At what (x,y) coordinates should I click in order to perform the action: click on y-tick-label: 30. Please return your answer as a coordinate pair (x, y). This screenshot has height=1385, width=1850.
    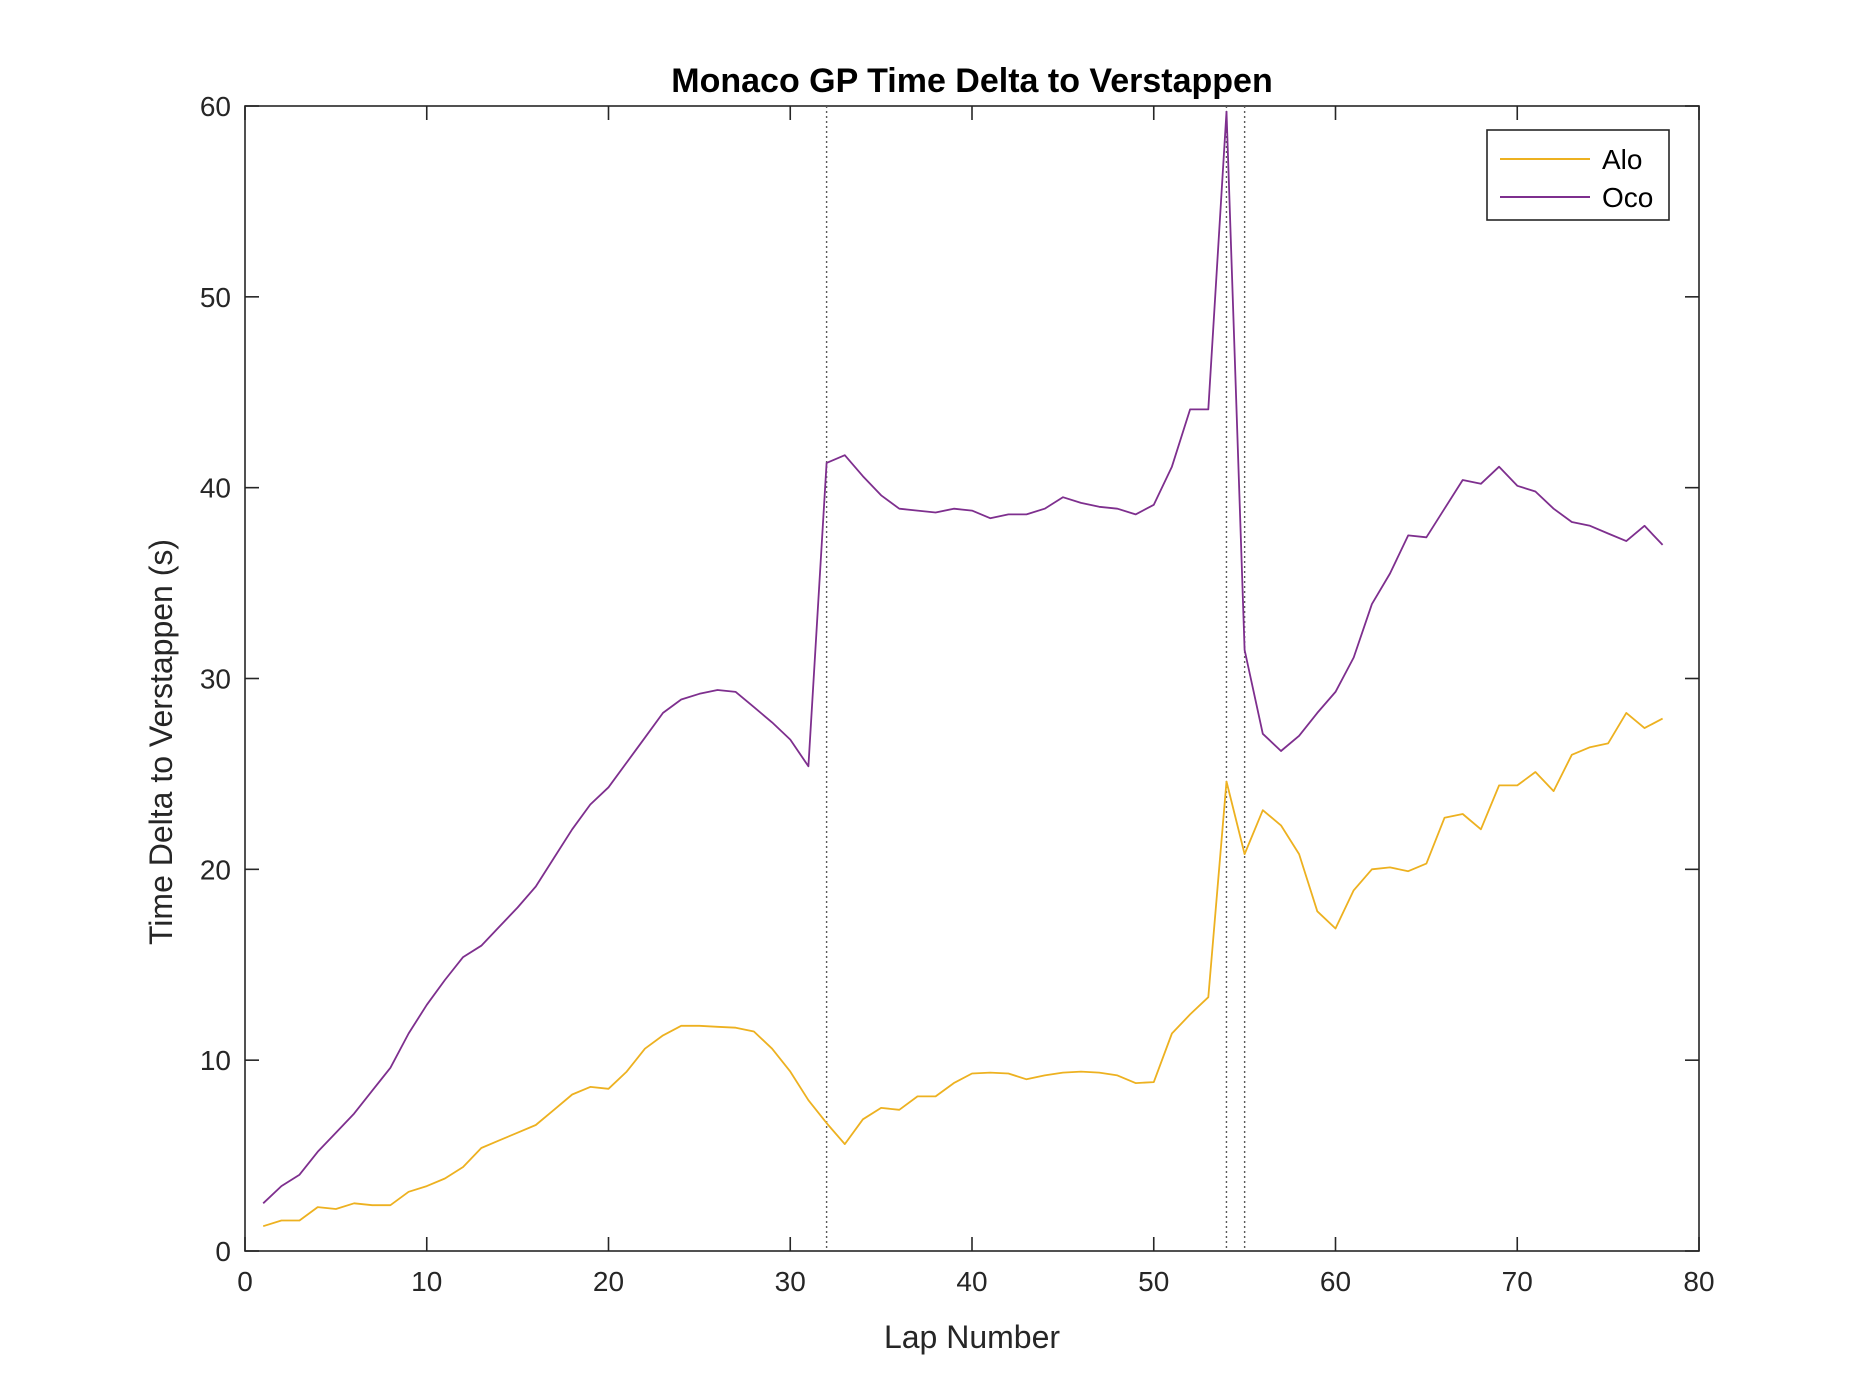
    Looking at the image, I should click on (215, 679).